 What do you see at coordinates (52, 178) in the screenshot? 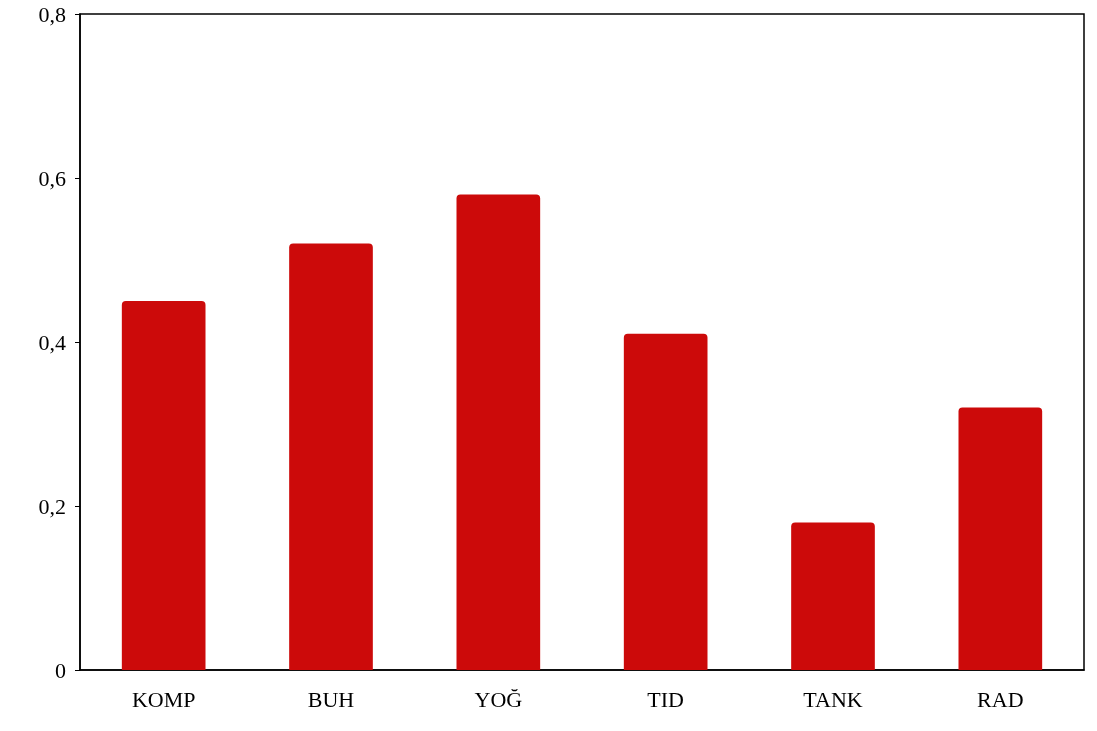
I see `y-tick-label: 0,6` at bounding box center [52, 178].